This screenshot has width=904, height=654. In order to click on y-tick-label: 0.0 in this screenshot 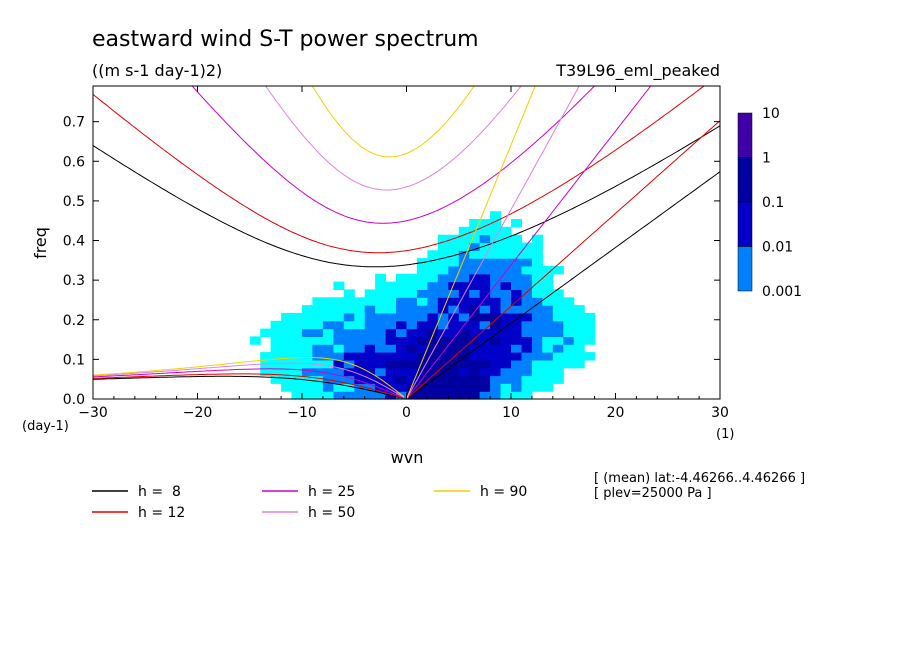, I will do `click(74, 400)`.